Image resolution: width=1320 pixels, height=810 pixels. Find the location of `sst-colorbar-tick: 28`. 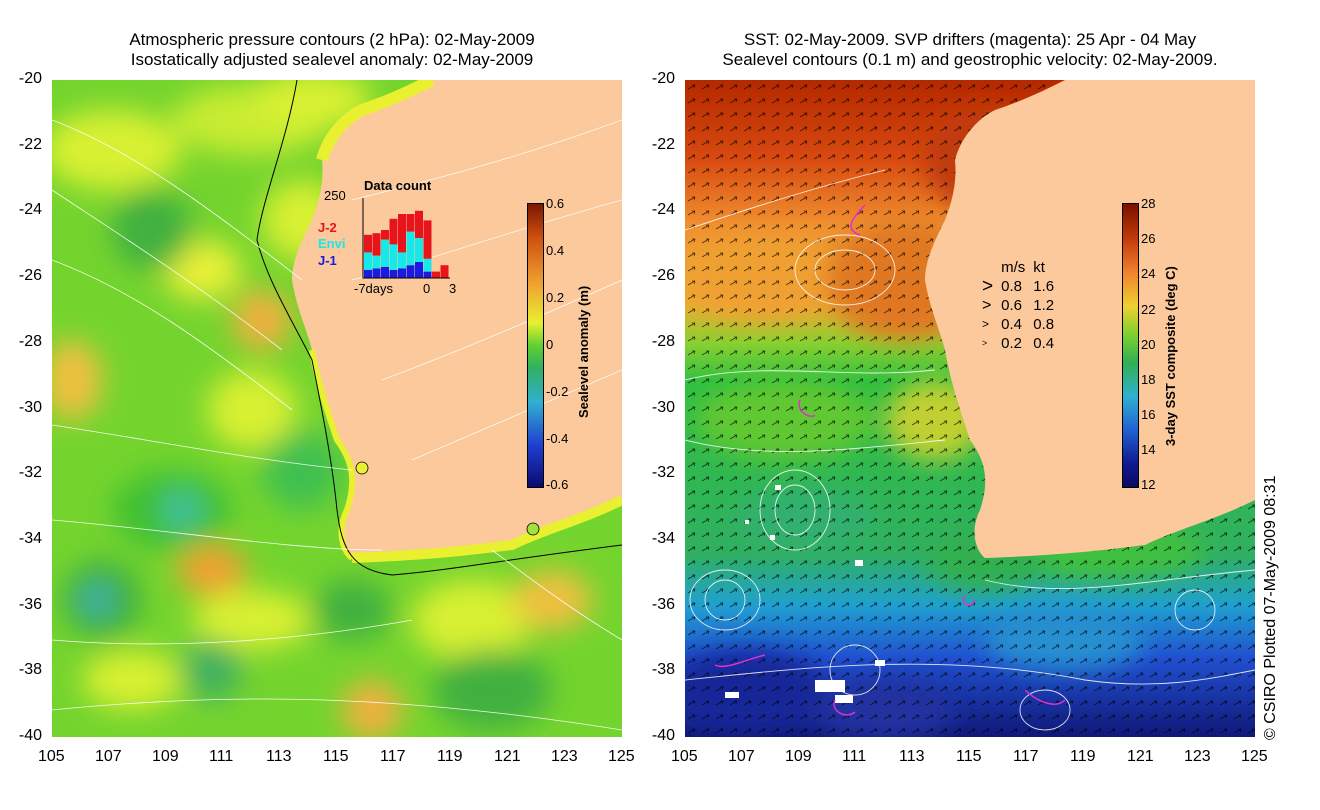

sst-colorbar-tick: 28 is located at coordinates (1148, 203).